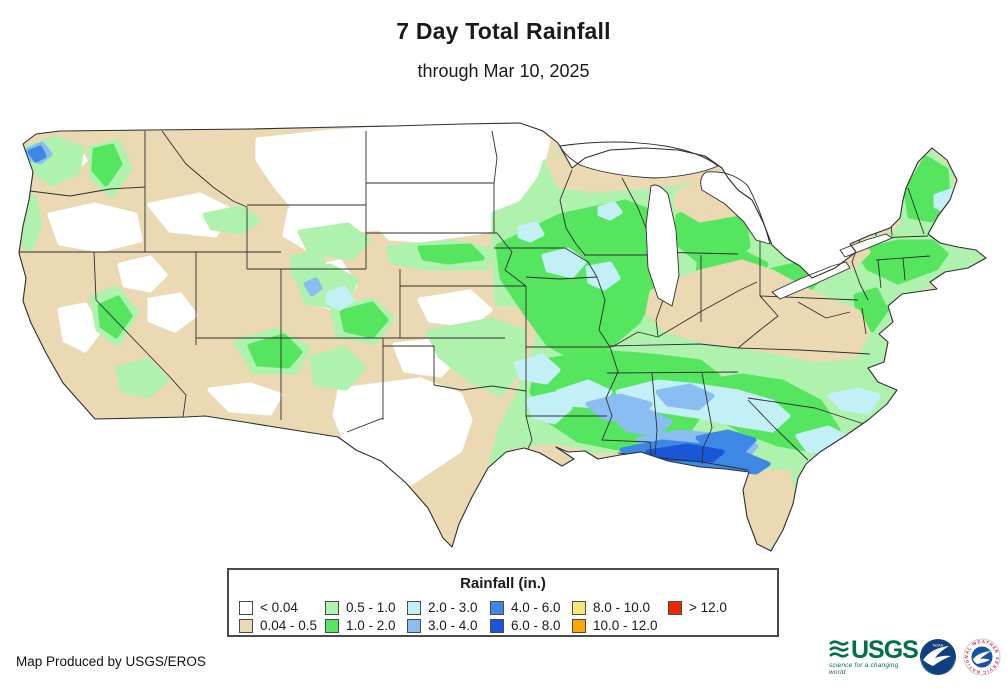 This screenshot has height=691, width=1007. What do you see at coordinates (938, 657) in the screenshot?
I see `noaa-seal-icon: NOAA` at bounding box center [938, 657].